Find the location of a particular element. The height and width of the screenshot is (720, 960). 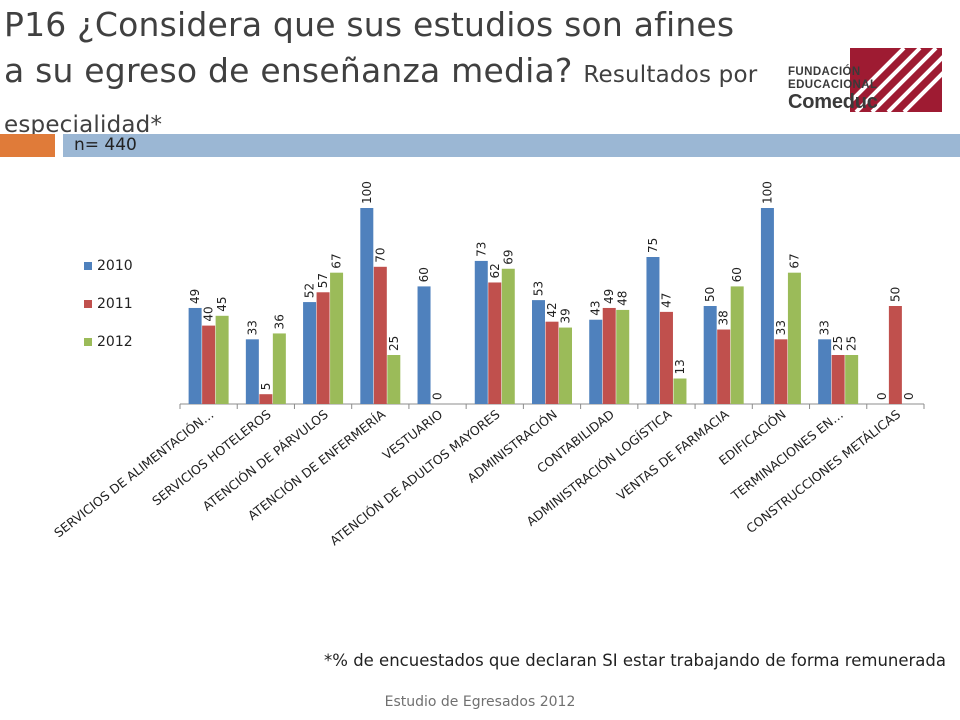

footer-text: Estudio de Egresados 2012 is located at coordinates (480, 702).